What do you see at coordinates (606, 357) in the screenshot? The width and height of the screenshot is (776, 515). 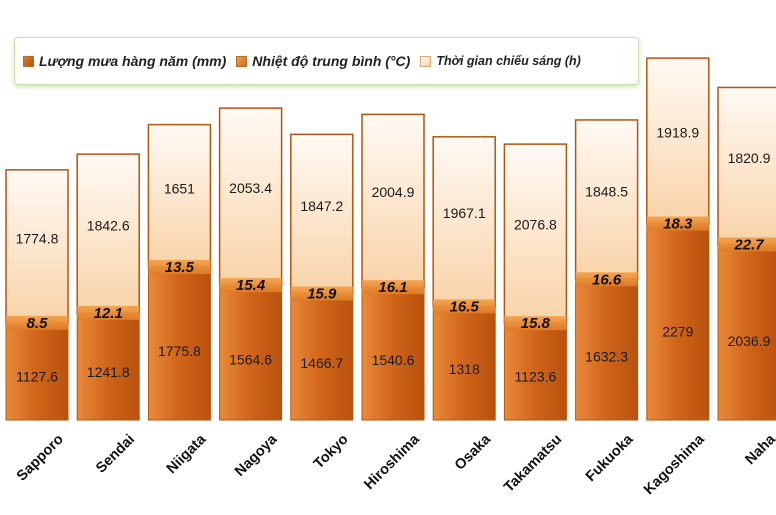 I see `value-label-rain: 1632.3` at bounding box center [606, 357].